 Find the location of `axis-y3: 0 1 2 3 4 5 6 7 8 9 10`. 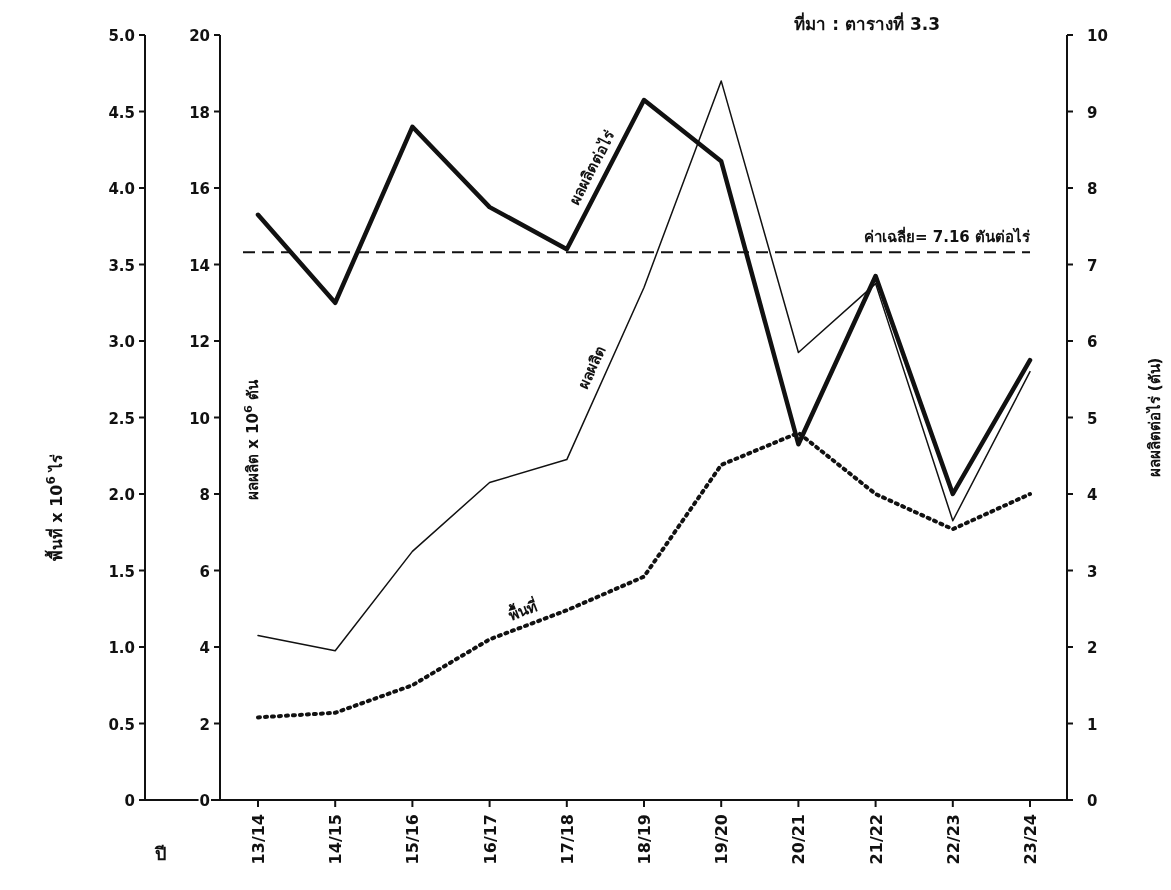

axis-y3: 0 1 2 3 4 5 6 7 8 9 10 is located at coordinates (1087, 418).